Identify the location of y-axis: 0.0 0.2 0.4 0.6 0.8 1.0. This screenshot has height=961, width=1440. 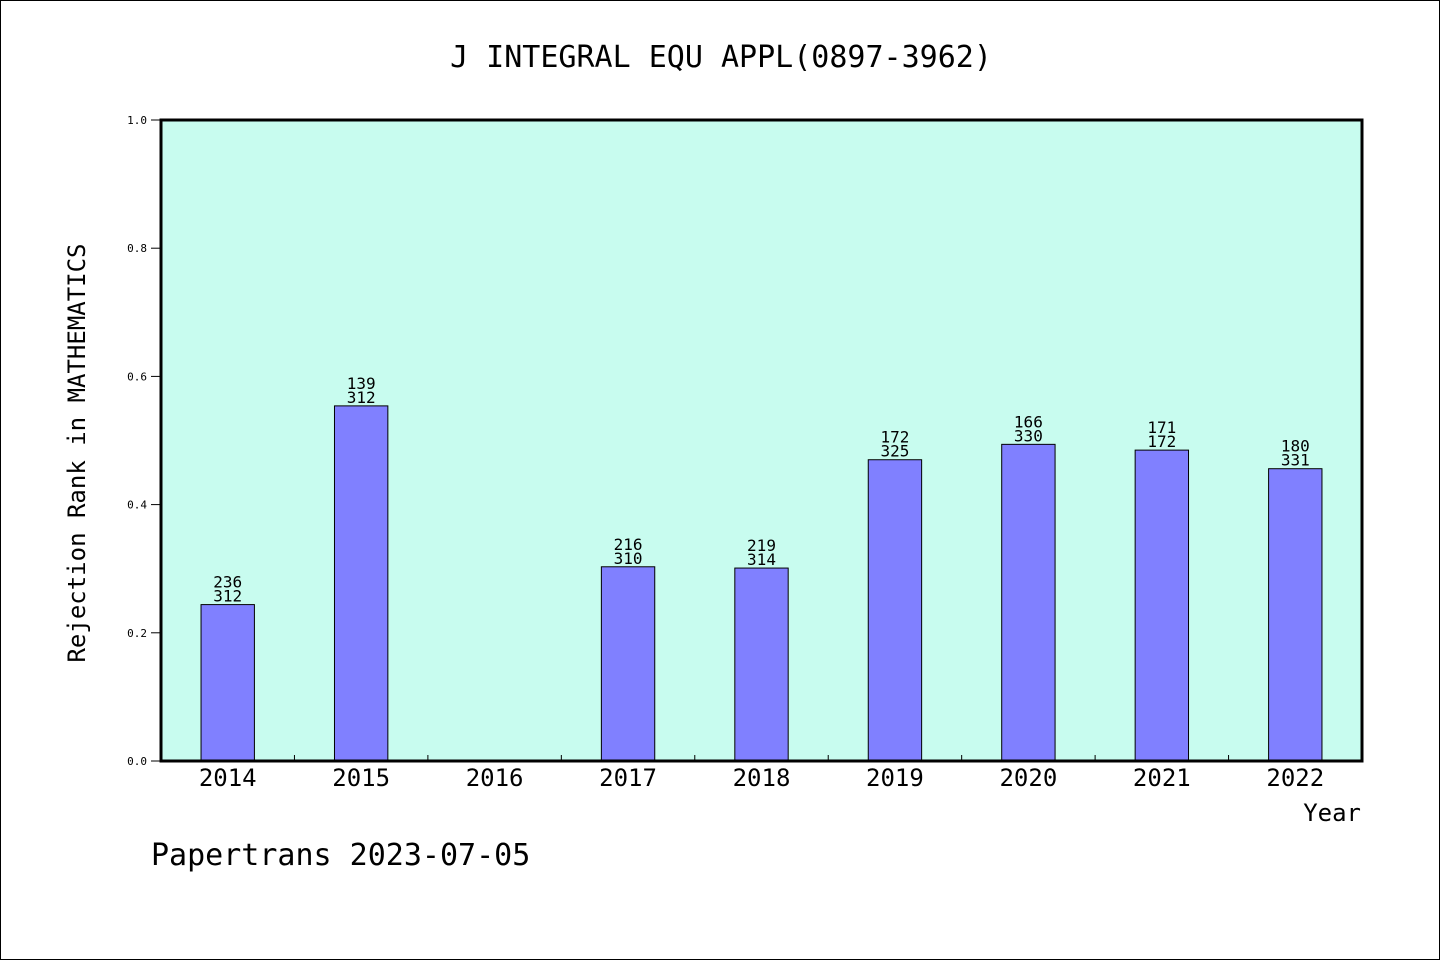
(144, 441).